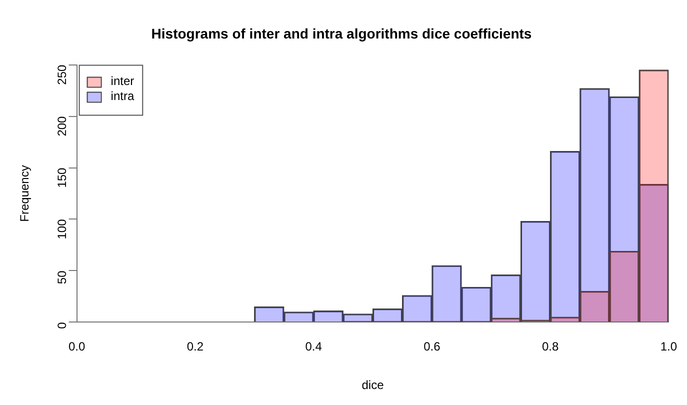  Describe the element at coordinates (195, 347) in the screenshot. I see `x-tick-label: 0.2` at that location.